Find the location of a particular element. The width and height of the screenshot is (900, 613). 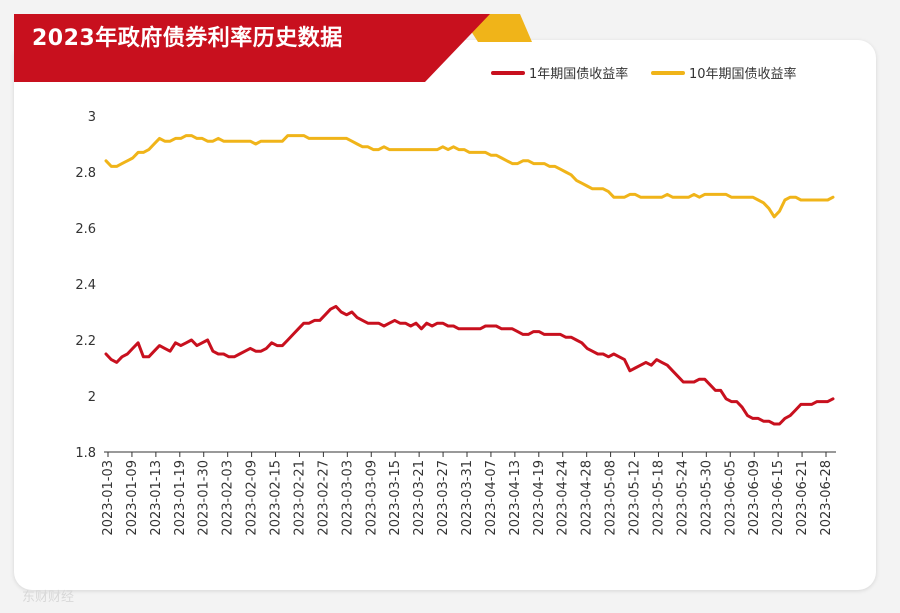

legend: 1年期国债收益率 10年期国债收益率 is located at coordinates (644, 74).